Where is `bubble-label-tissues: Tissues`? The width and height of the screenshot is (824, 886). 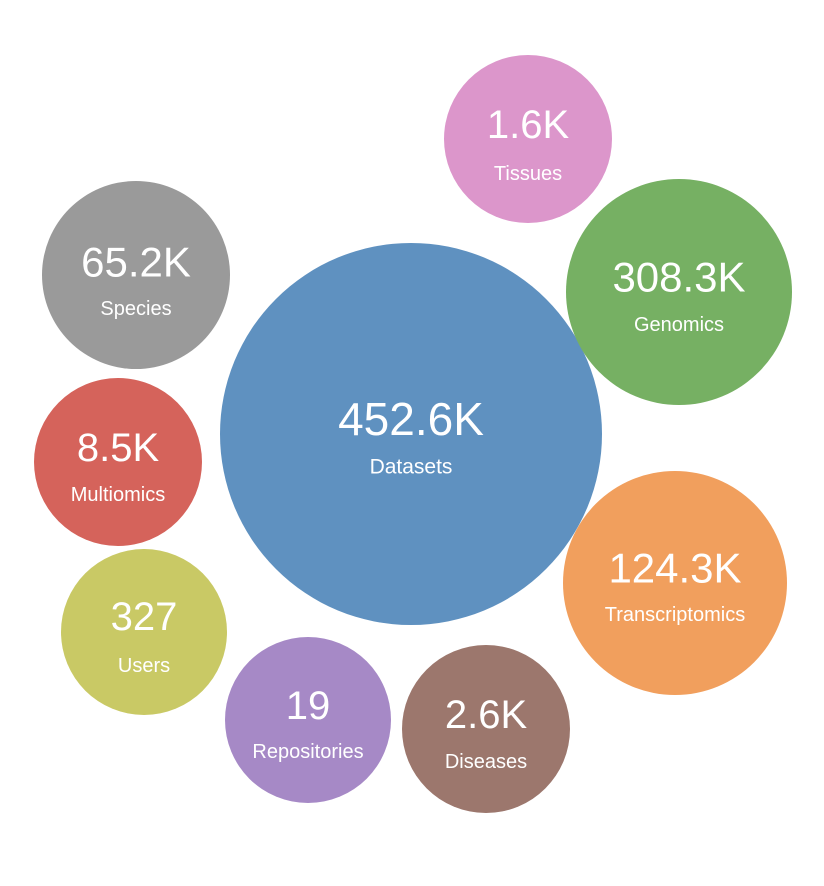 bubble-label-tissues: Tissues is located at coordinates (528, 174).